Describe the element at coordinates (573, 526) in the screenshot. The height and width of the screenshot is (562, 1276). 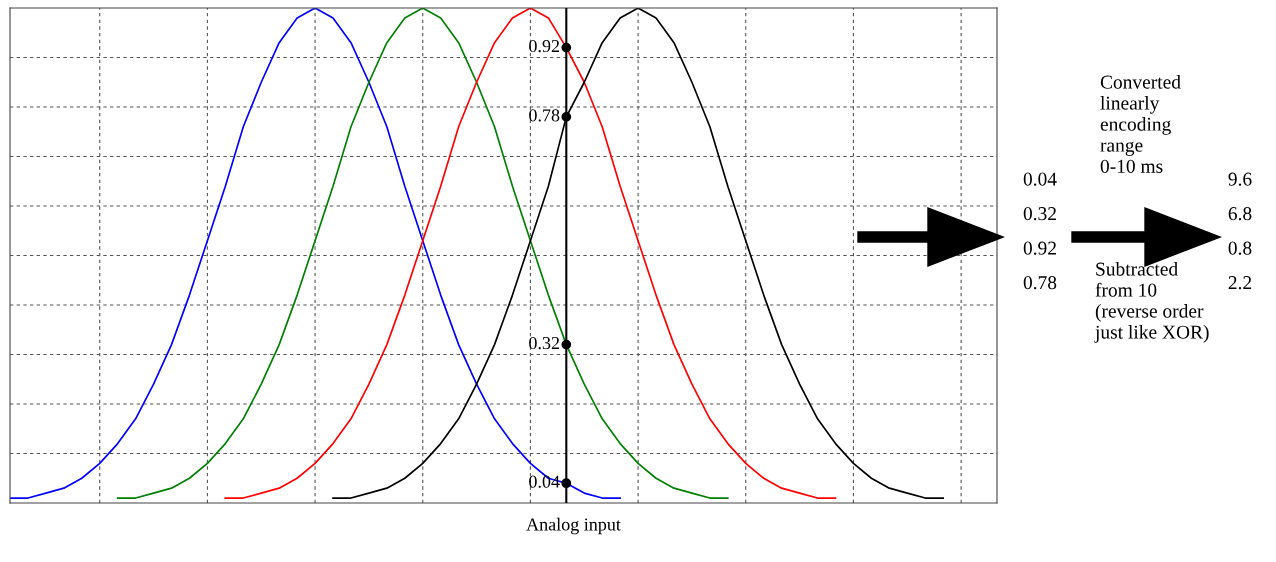
I see `text: Analog input` at that location.